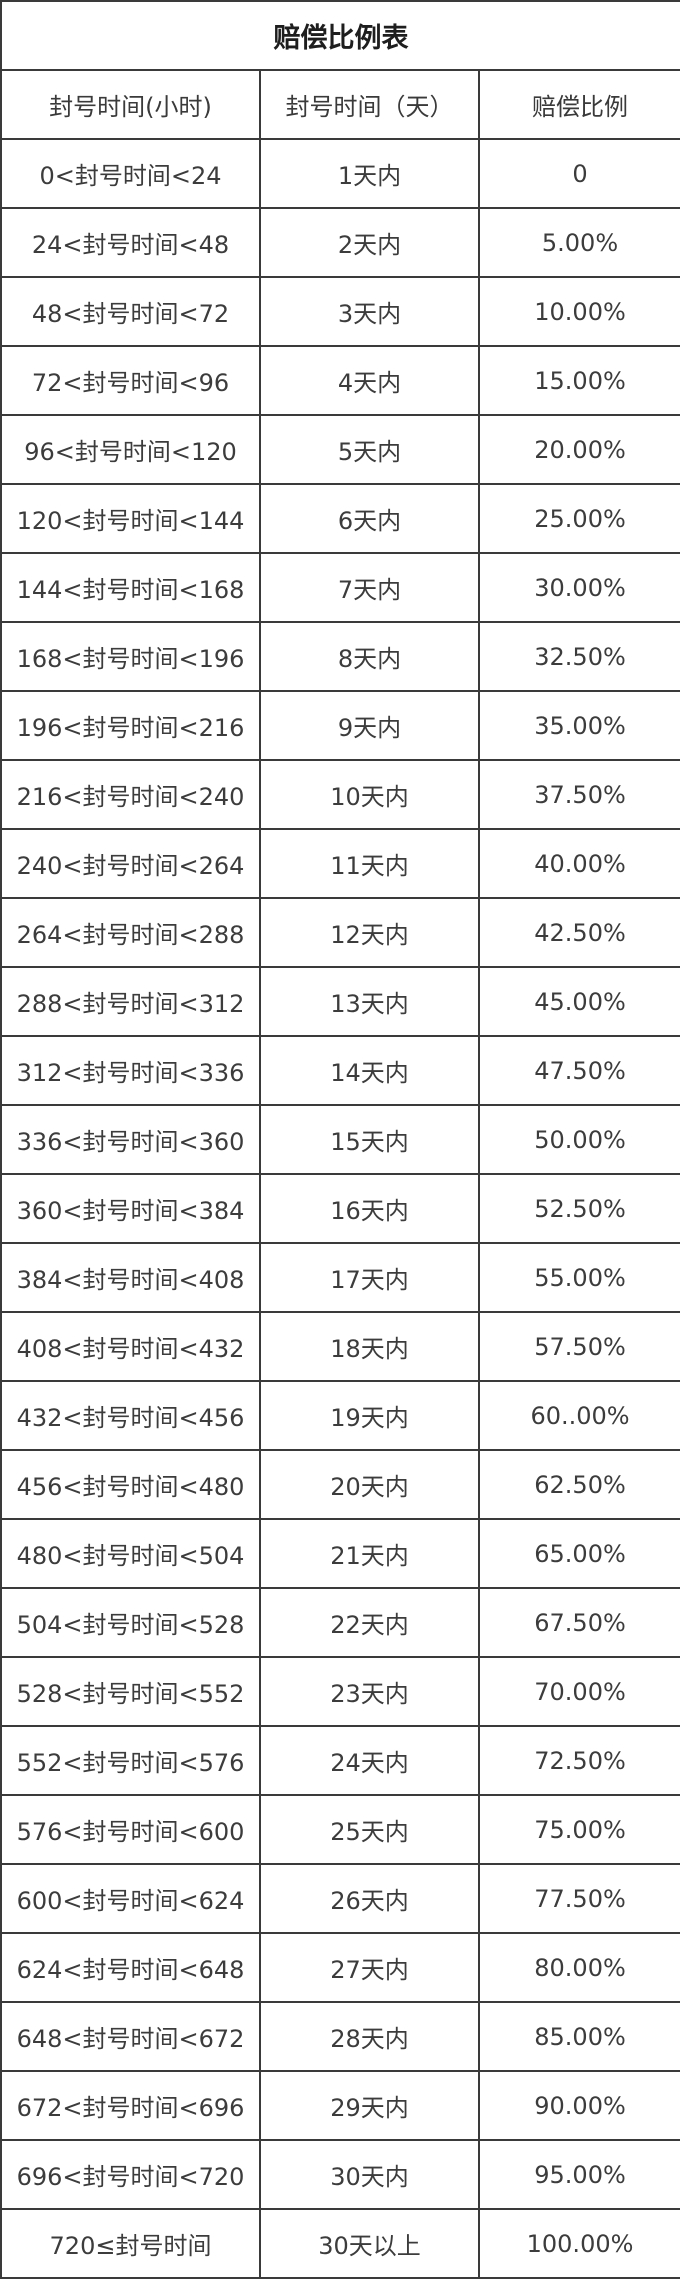 The height and width of the screenshot is (2279, 680). I want to click on table-row: 144<封号时间<168 7天内 30.00%, so click(340, 587).